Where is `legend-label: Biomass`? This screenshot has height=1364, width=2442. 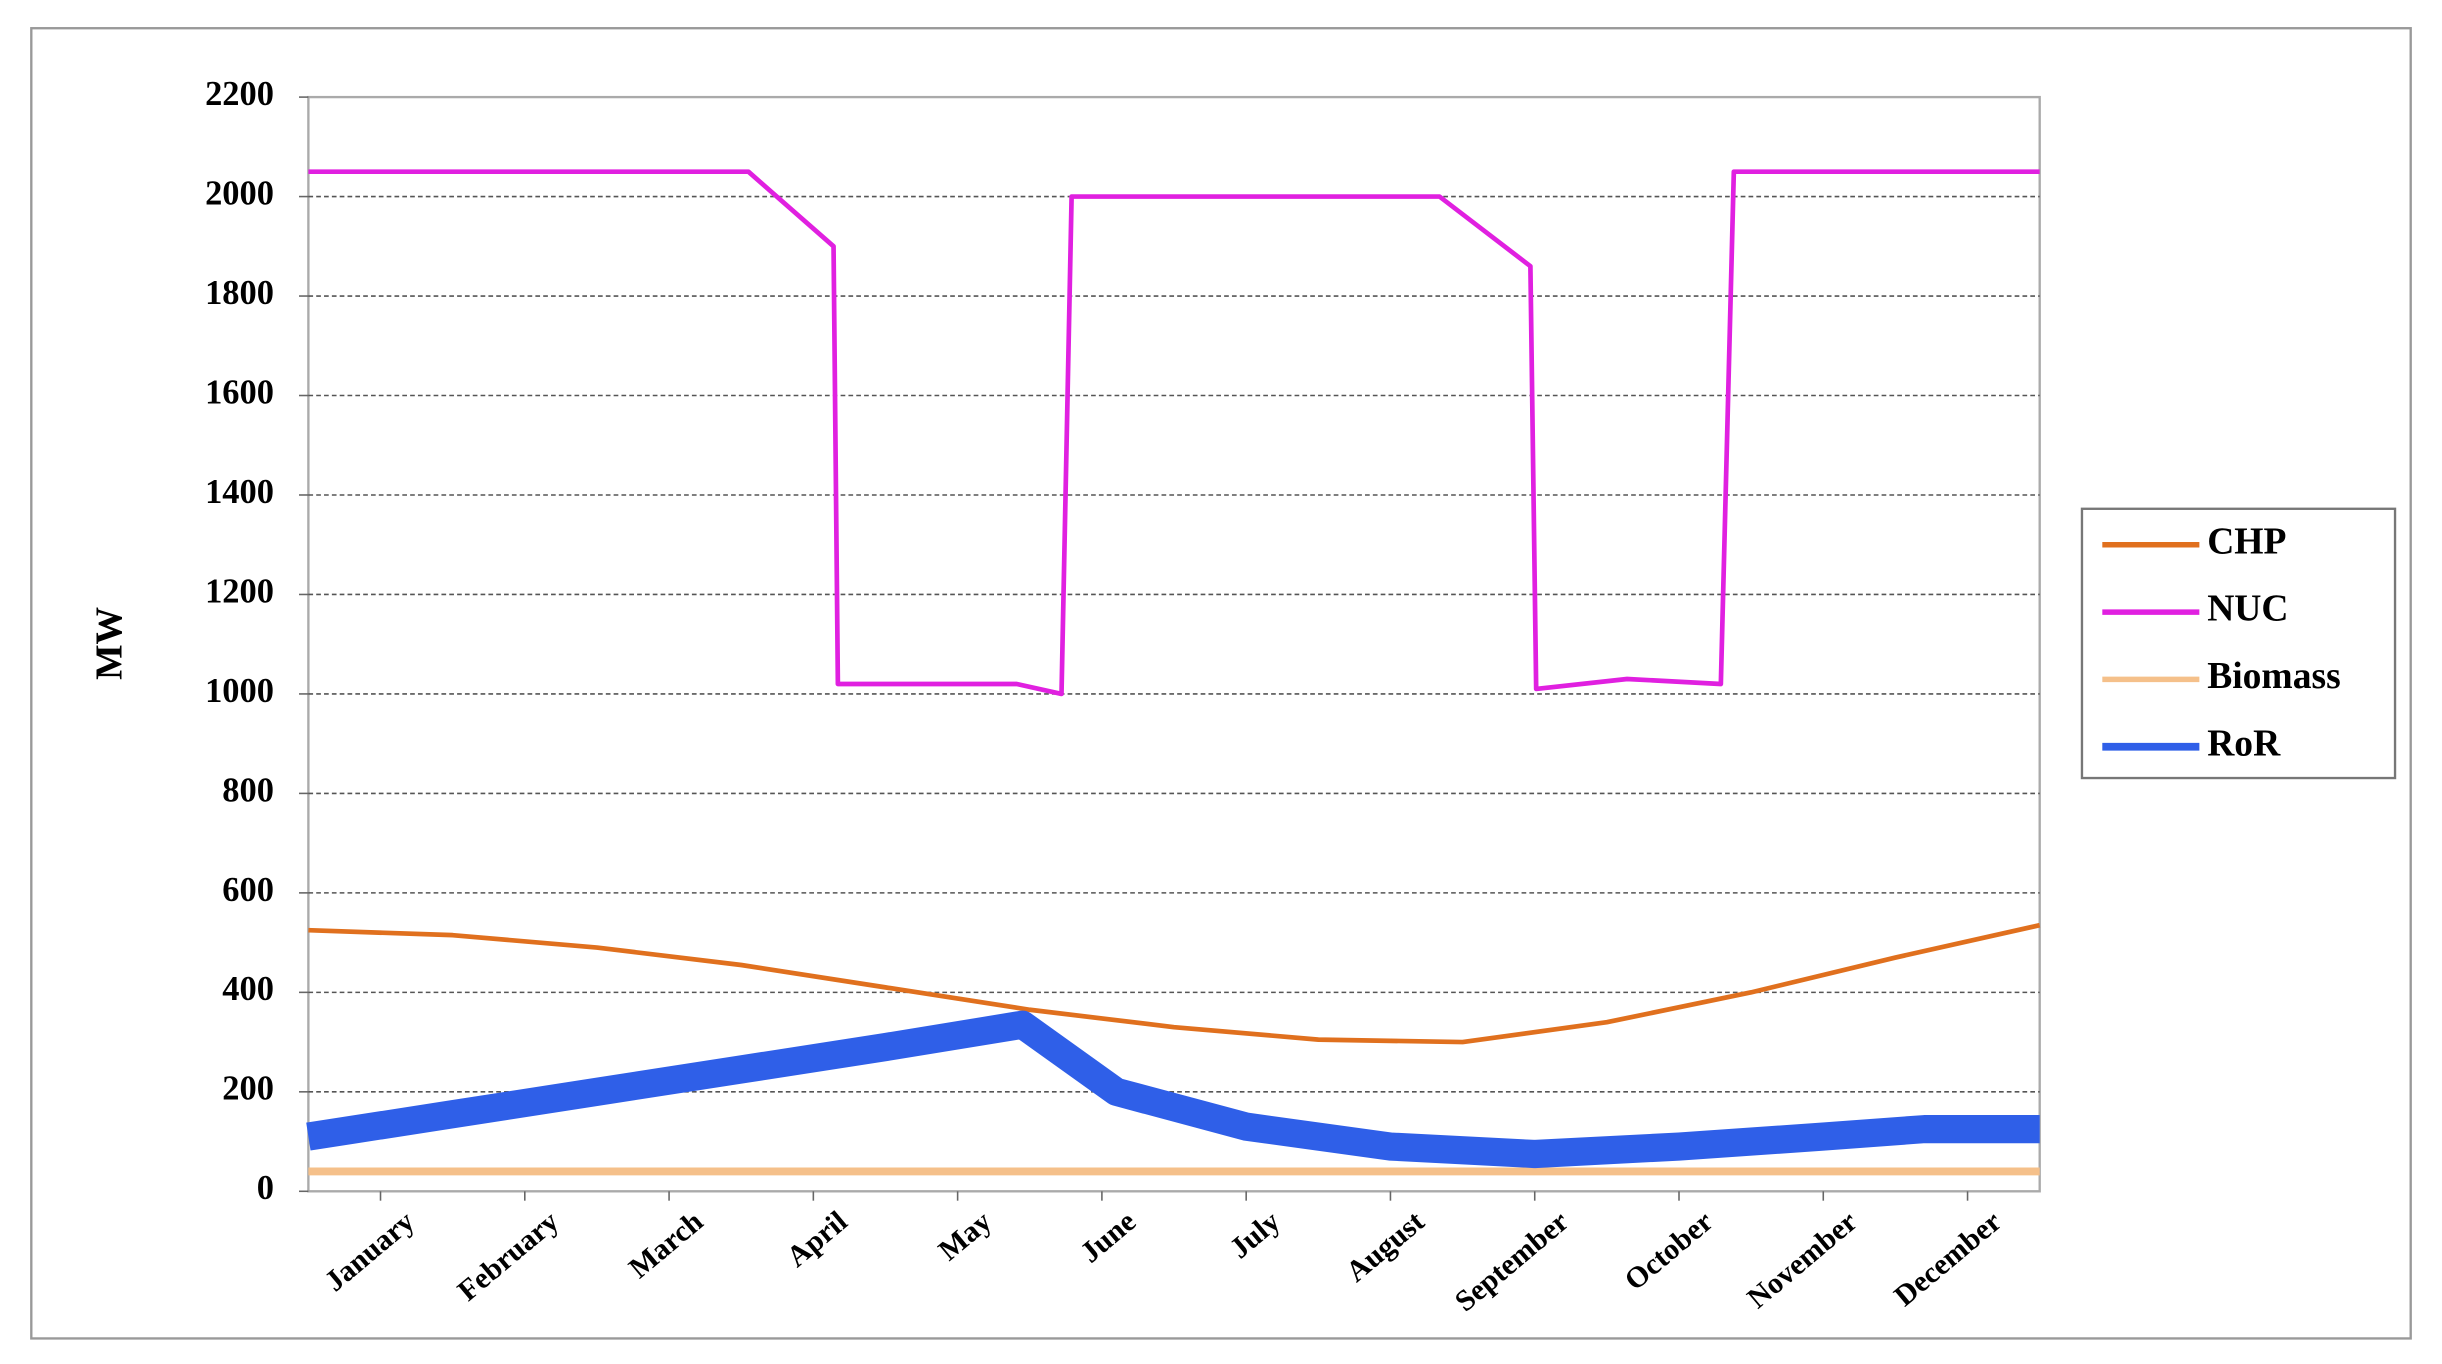
legend-label: Biomass is located at coordinates (2274, 676).